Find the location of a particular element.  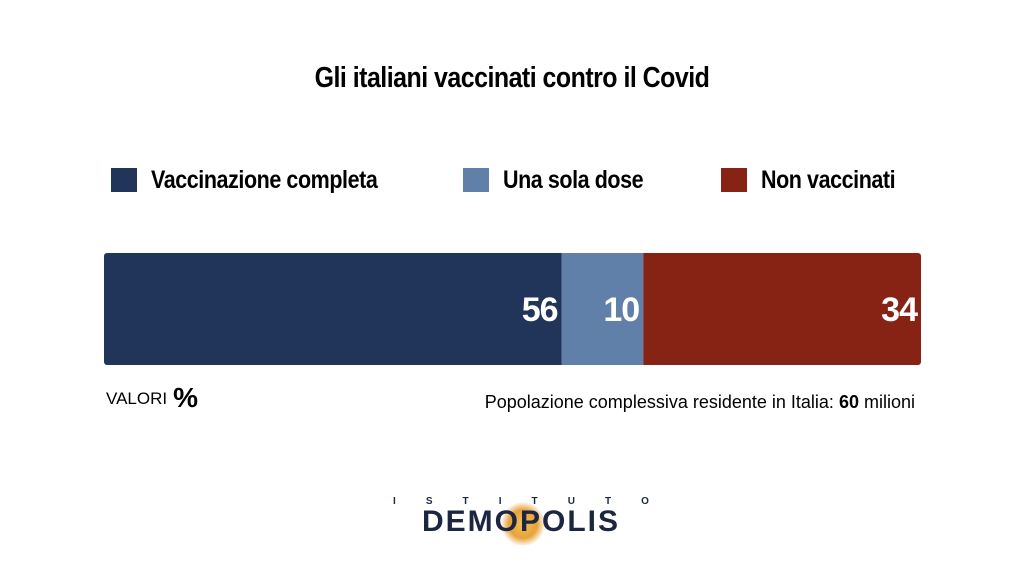

legend-item-vaccinazione-completa: Vaccinazione completa is located at coordinates (262, 180).